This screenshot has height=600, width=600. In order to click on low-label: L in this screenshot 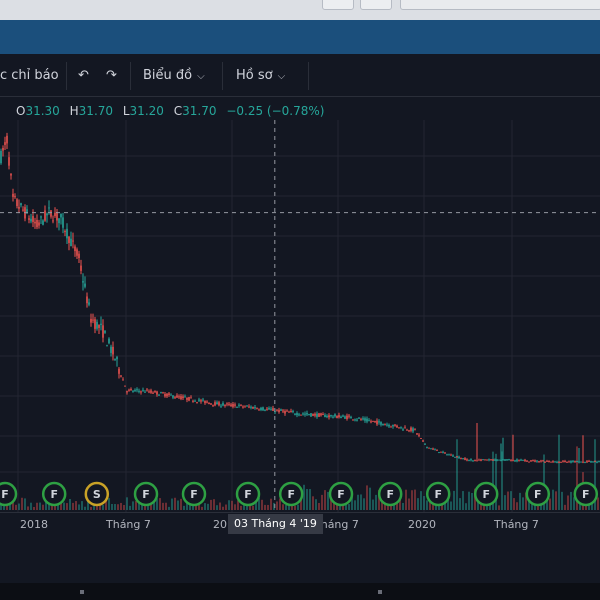, I will do `click(126, 111)`.